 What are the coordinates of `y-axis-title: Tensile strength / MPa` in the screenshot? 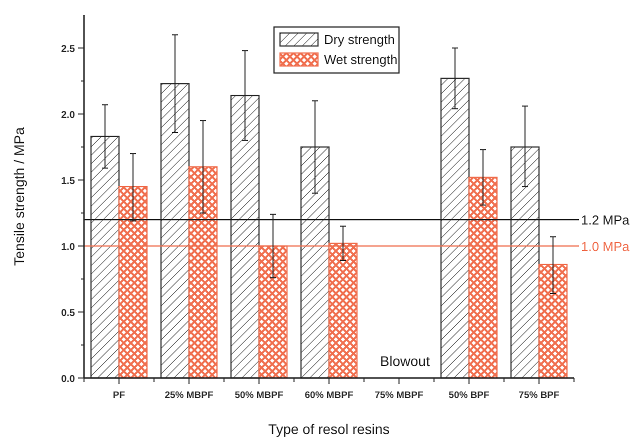 It's located at (19, 196).